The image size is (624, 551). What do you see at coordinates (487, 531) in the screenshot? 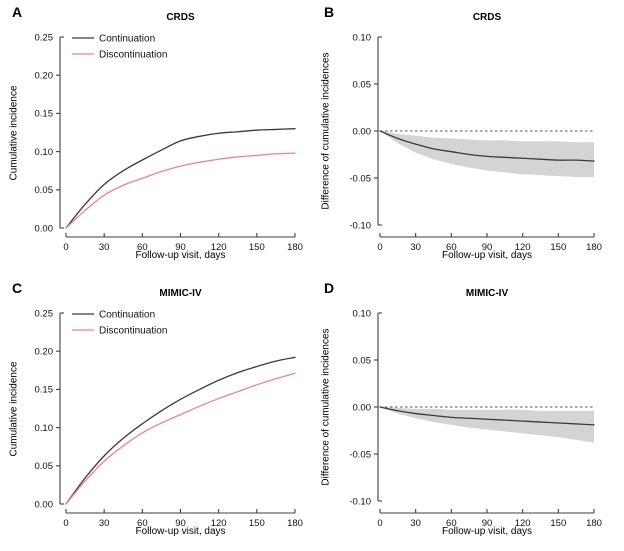
I see `panel-d-x-axis-label: Follow-up visit, days` at bounding box center [487, 531].